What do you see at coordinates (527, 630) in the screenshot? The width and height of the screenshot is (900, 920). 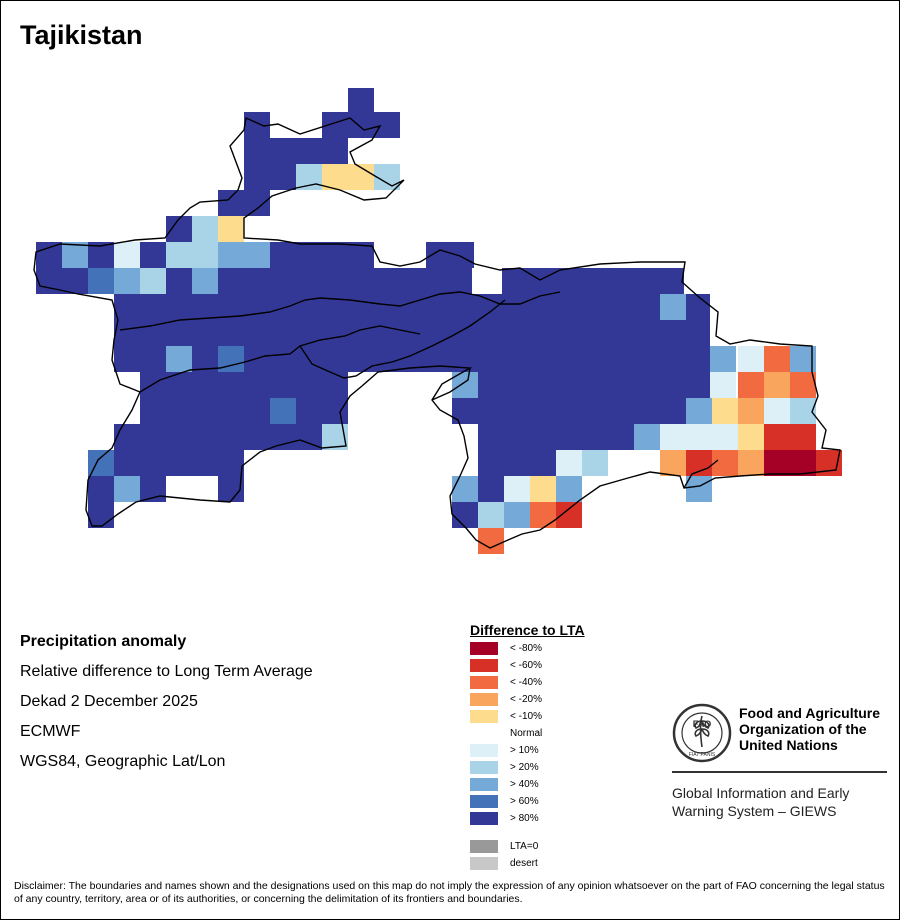 I see `legend-title: Difference to LTA` at bounding box center [527, 630].